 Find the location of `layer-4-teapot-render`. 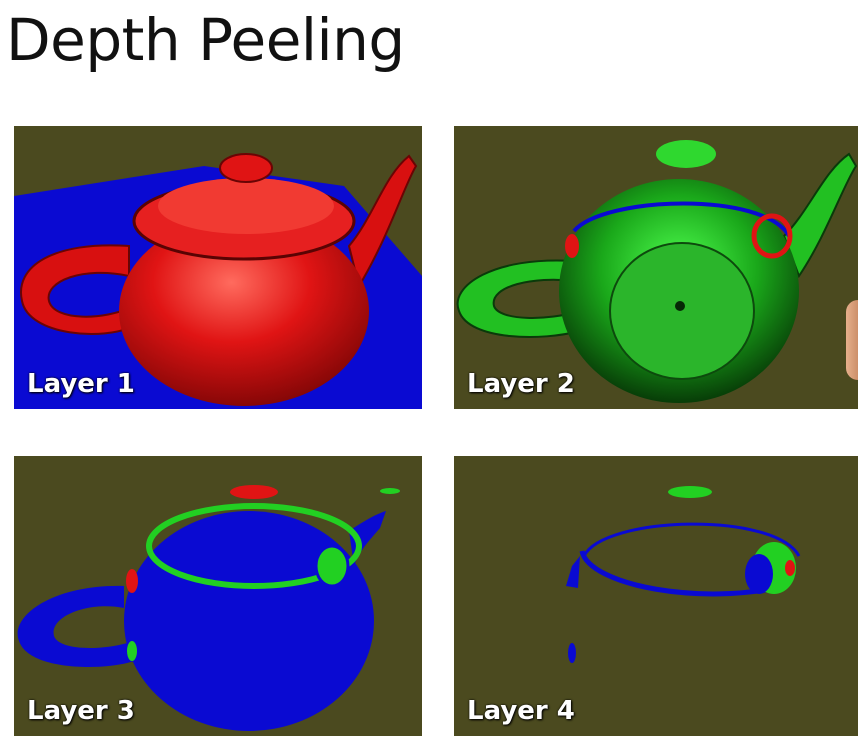

layer-4-teapot-render is located at coordinates (683, 574).